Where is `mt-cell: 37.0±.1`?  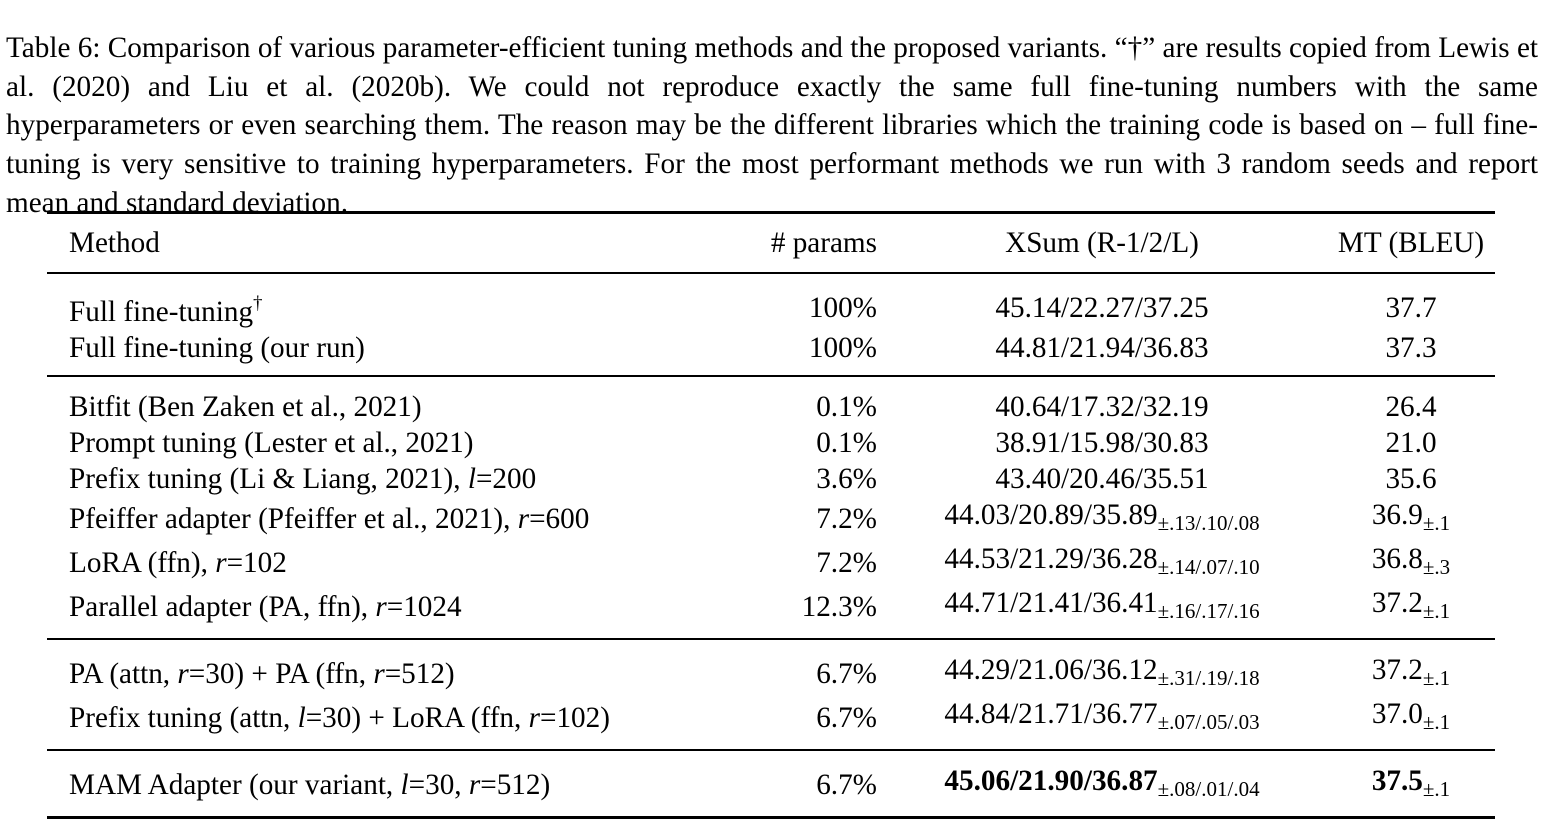
mt-cell: 37.0±.1 is located at coordinates (1411, 716).